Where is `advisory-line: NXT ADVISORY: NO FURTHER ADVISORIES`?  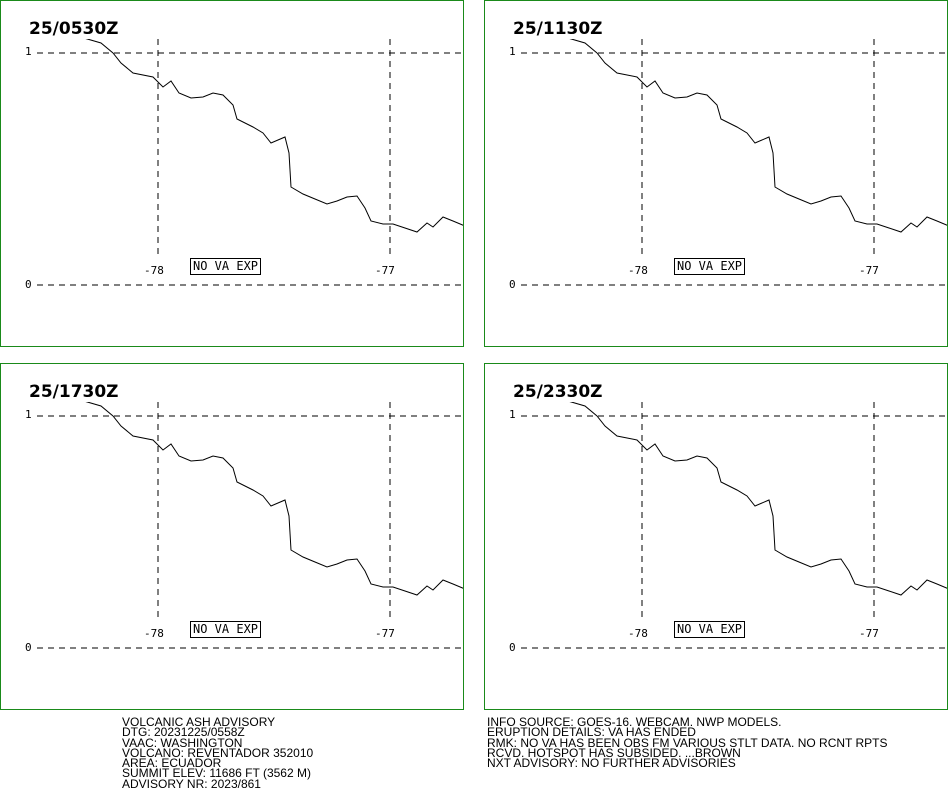 advisory-line: NXT ADVISORY: NO FURTHER ADVISORIES is located at coordinates (611, 763).